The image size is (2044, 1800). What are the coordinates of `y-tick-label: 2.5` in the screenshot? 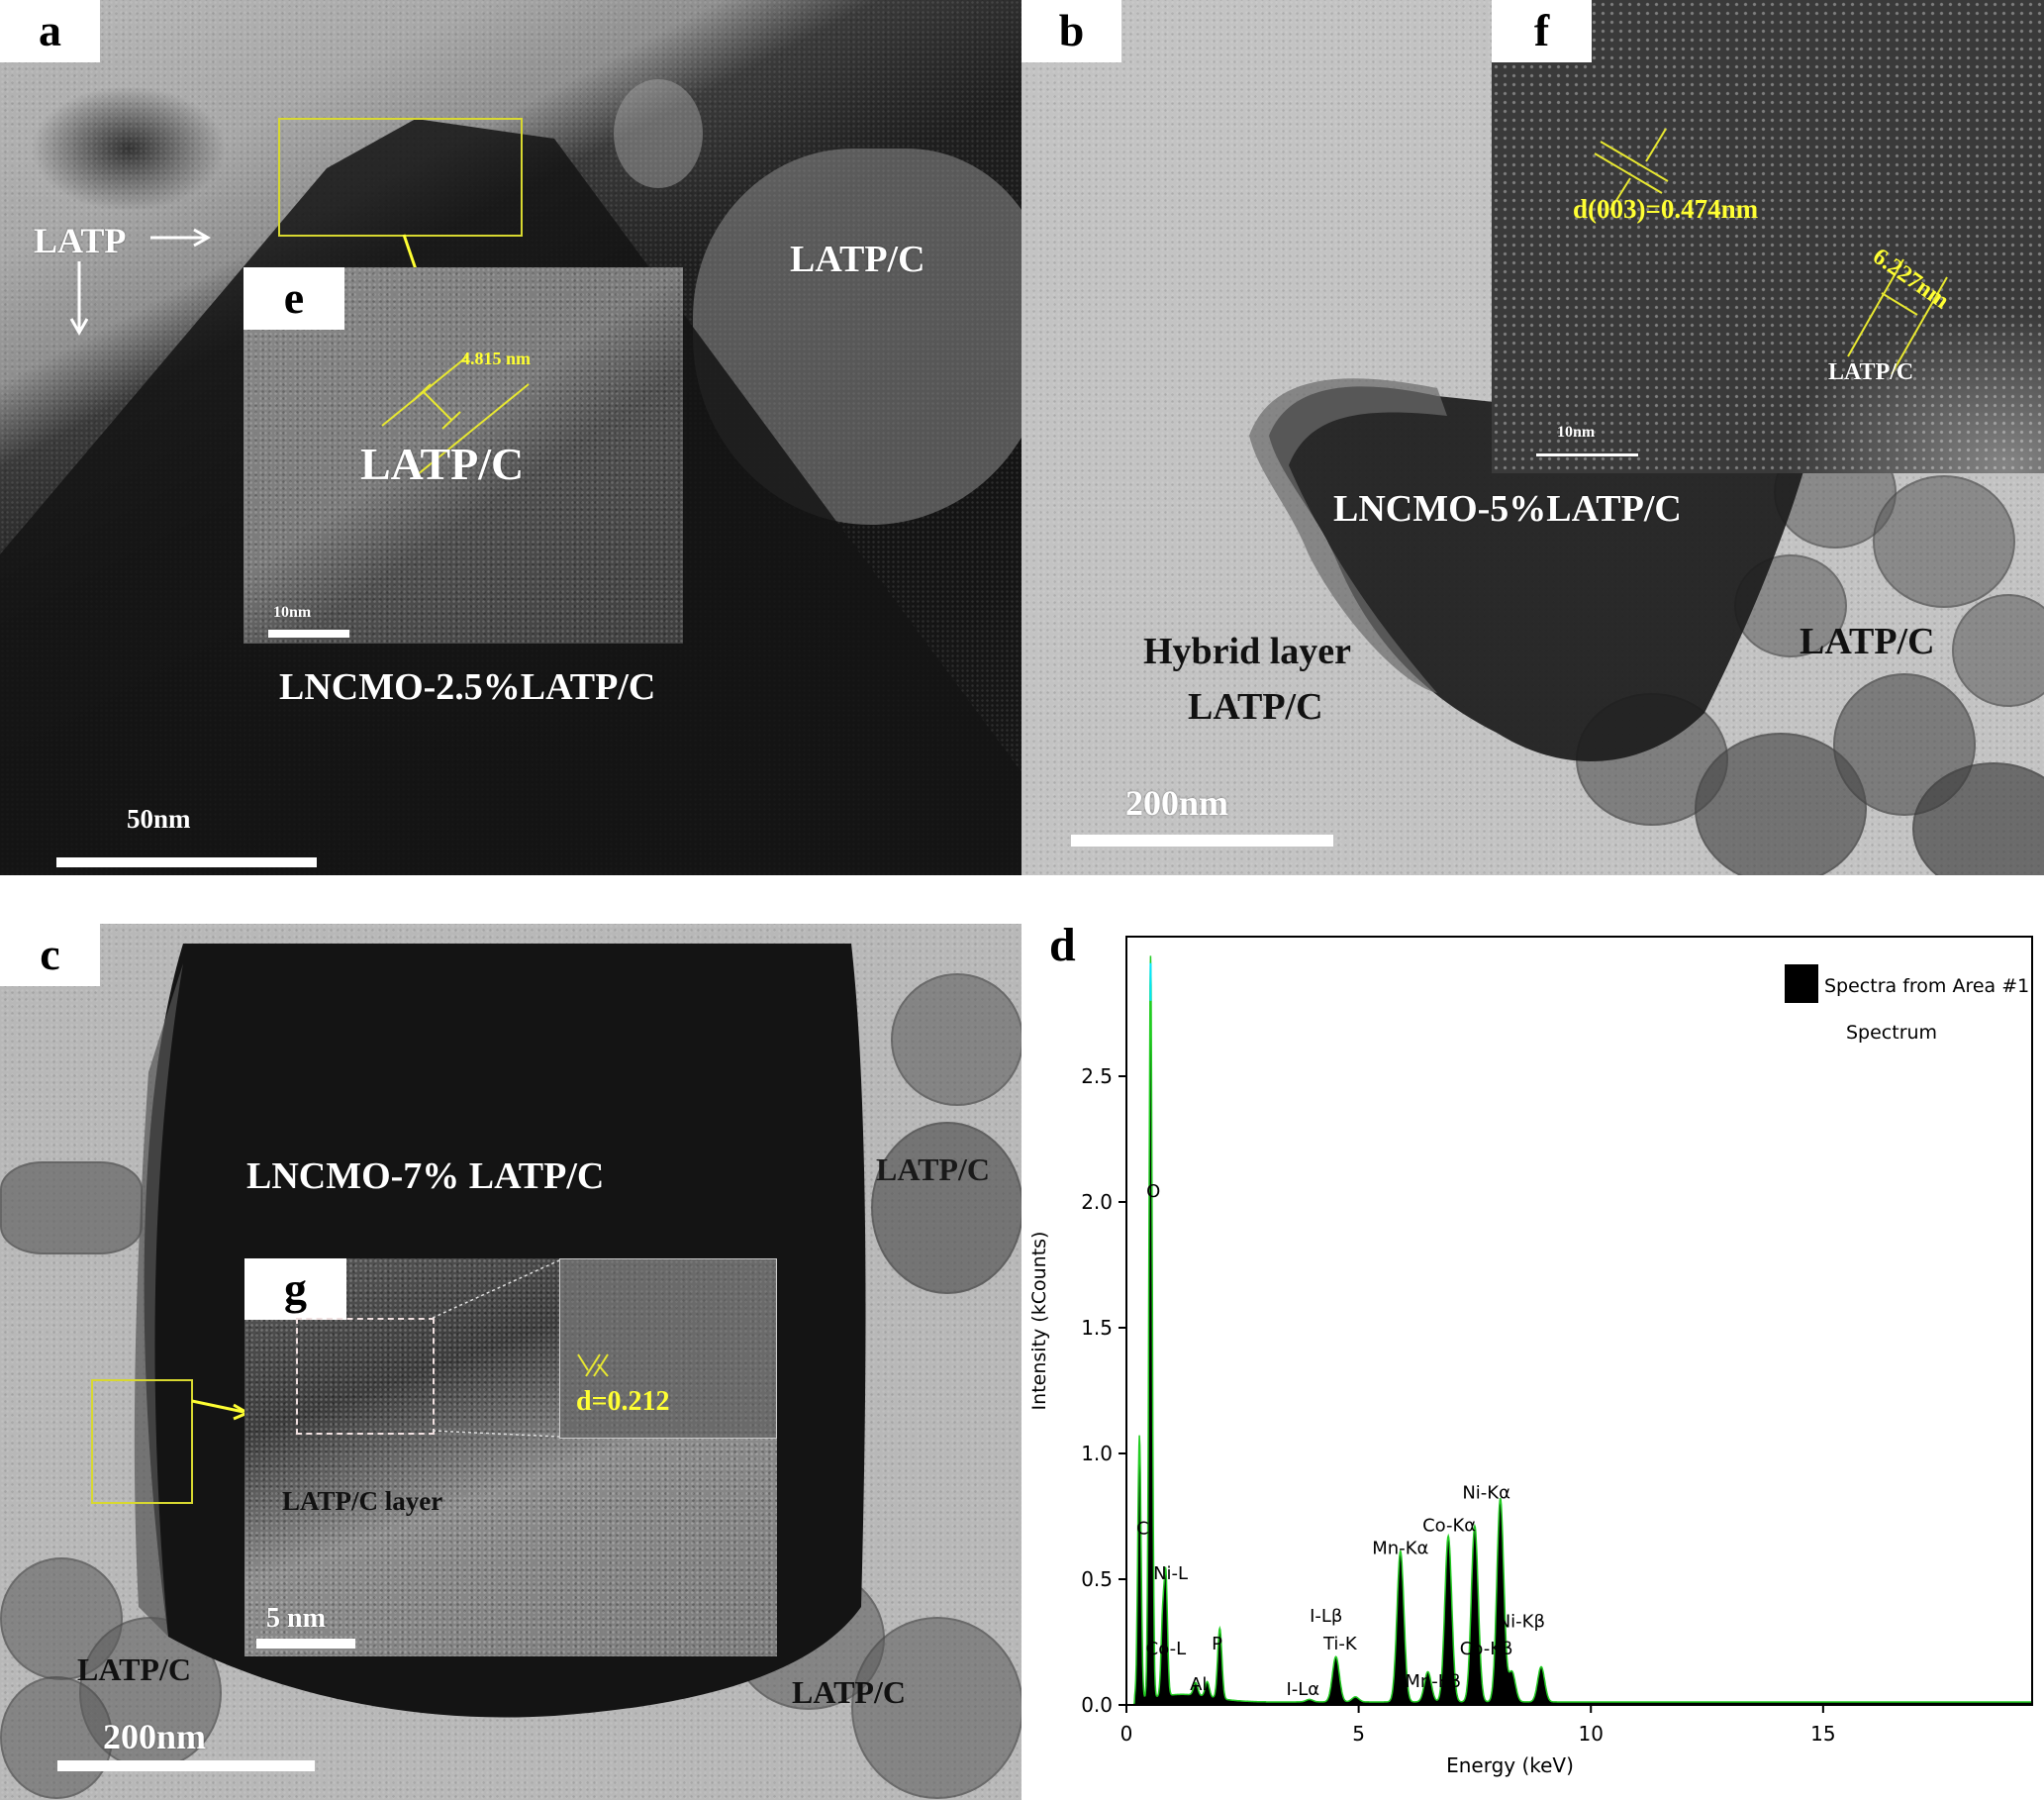 It's located at (1097, 1076).